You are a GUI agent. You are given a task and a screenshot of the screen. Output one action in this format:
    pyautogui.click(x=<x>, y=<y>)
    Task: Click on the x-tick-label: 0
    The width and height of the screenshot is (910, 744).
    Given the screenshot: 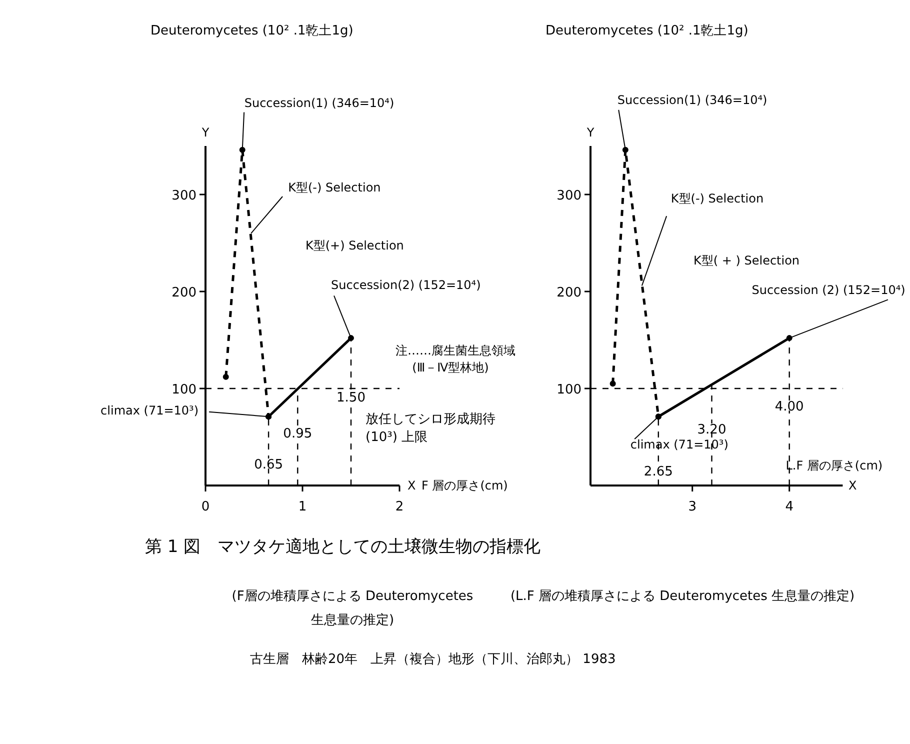 What is the action you would take?
    pyautogui.click(x=205, y=507)
    